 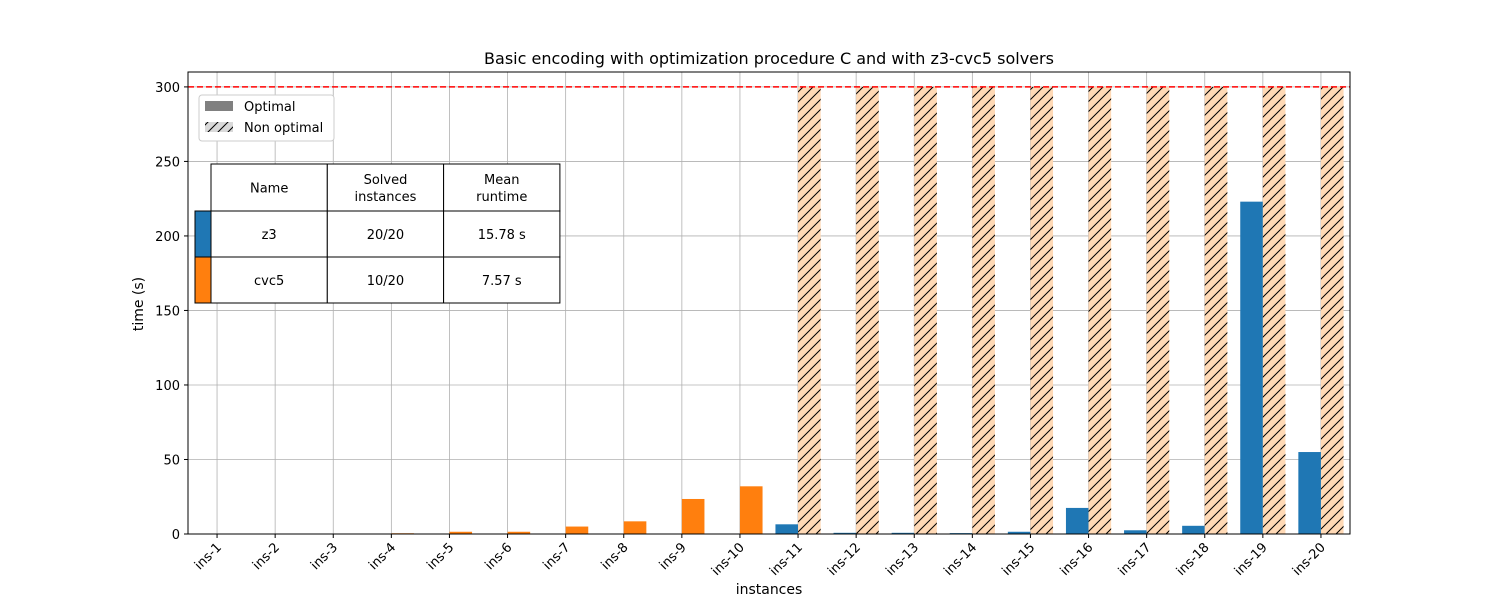 I want to click on table-header-text: Name, so click(x=269, y=189).